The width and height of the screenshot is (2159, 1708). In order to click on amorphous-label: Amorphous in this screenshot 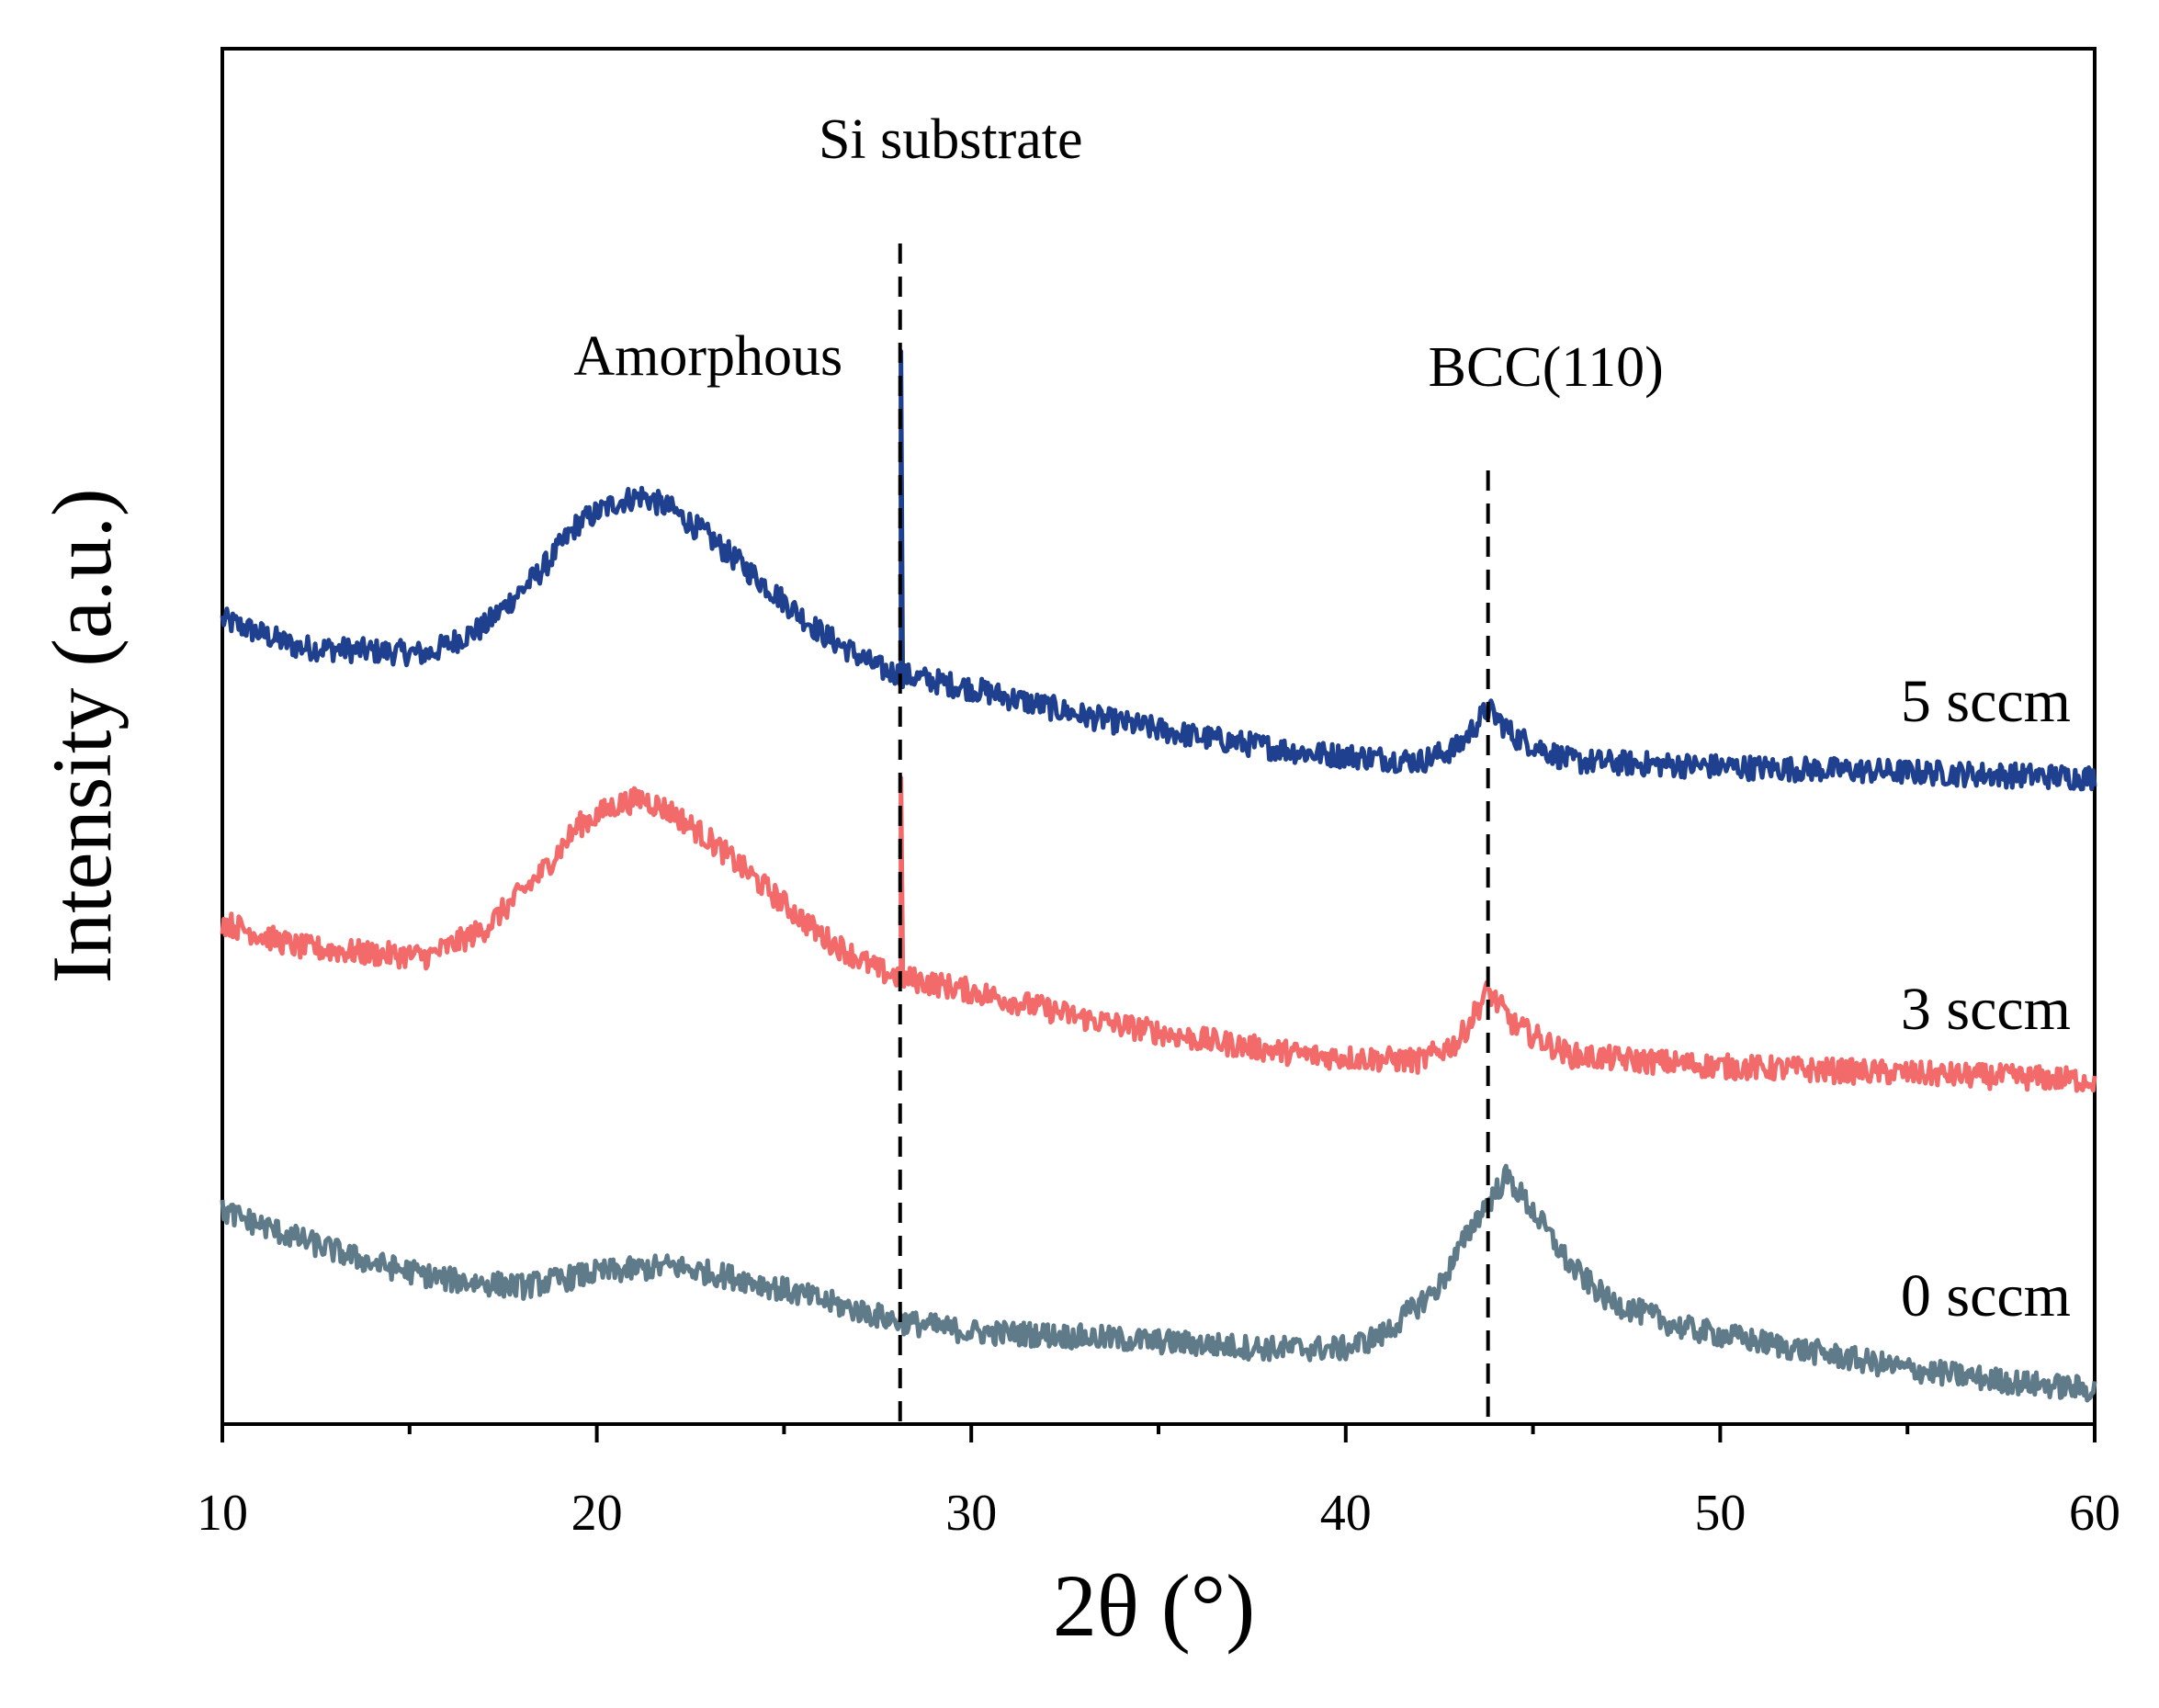, I will do `click(708, 357)`.